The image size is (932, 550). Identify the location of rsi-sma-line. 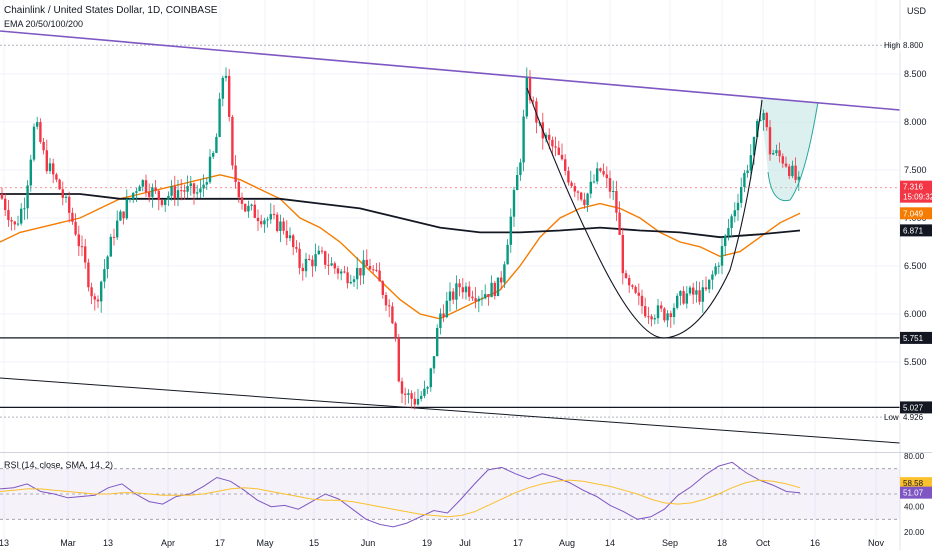
(400, 498).